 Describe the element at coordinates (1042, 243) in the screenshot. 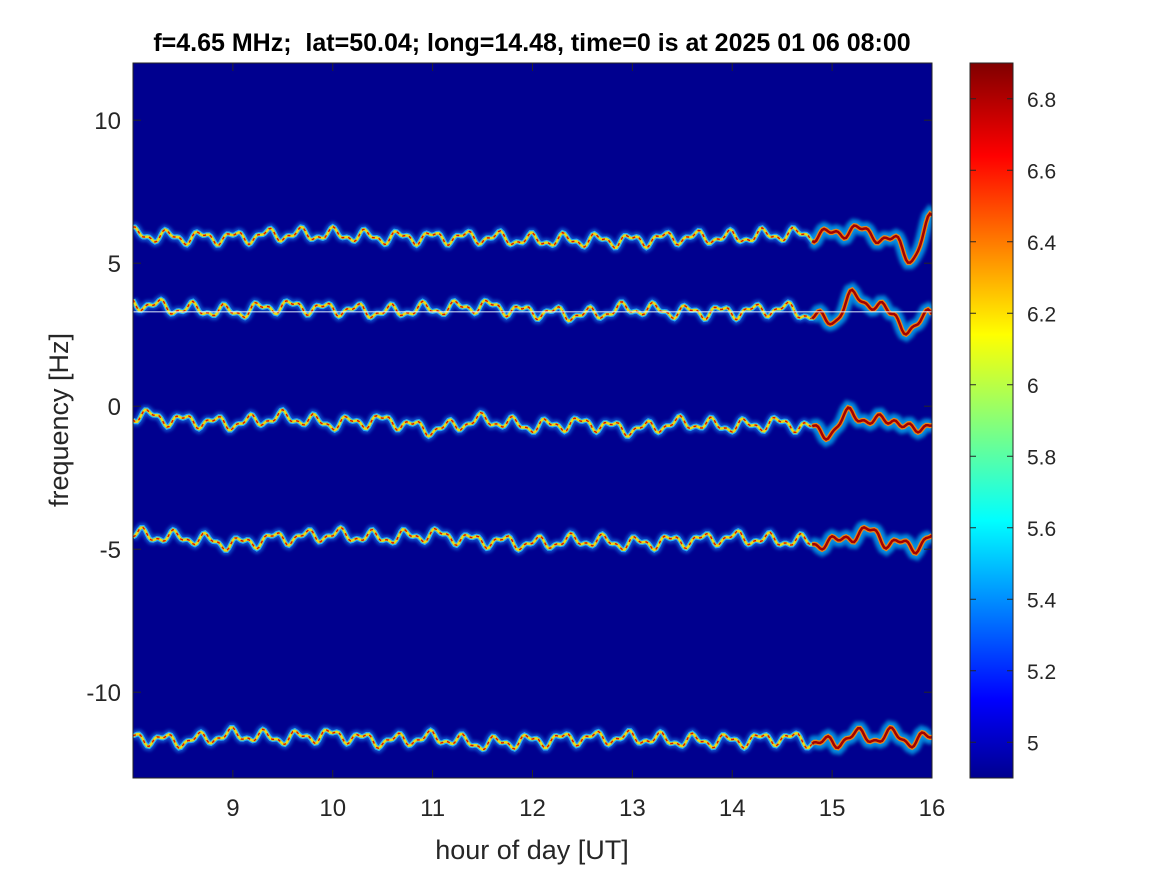

I see `colorbar-tick-label: 6.4` at that location.